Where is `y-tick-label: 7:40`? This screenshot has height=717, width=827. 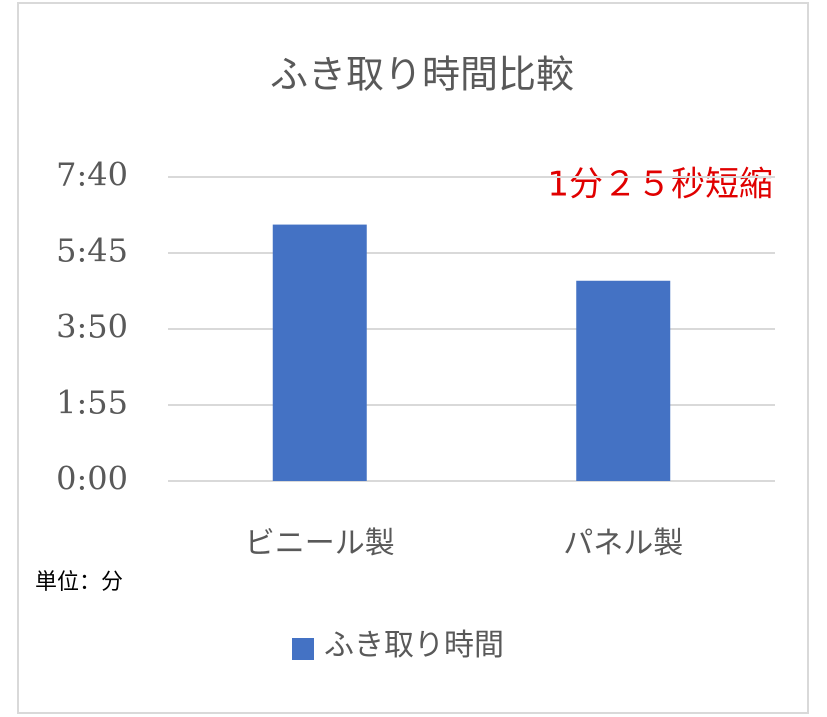 y-tick-label: 7:40 is located at coordinates (92, 175).